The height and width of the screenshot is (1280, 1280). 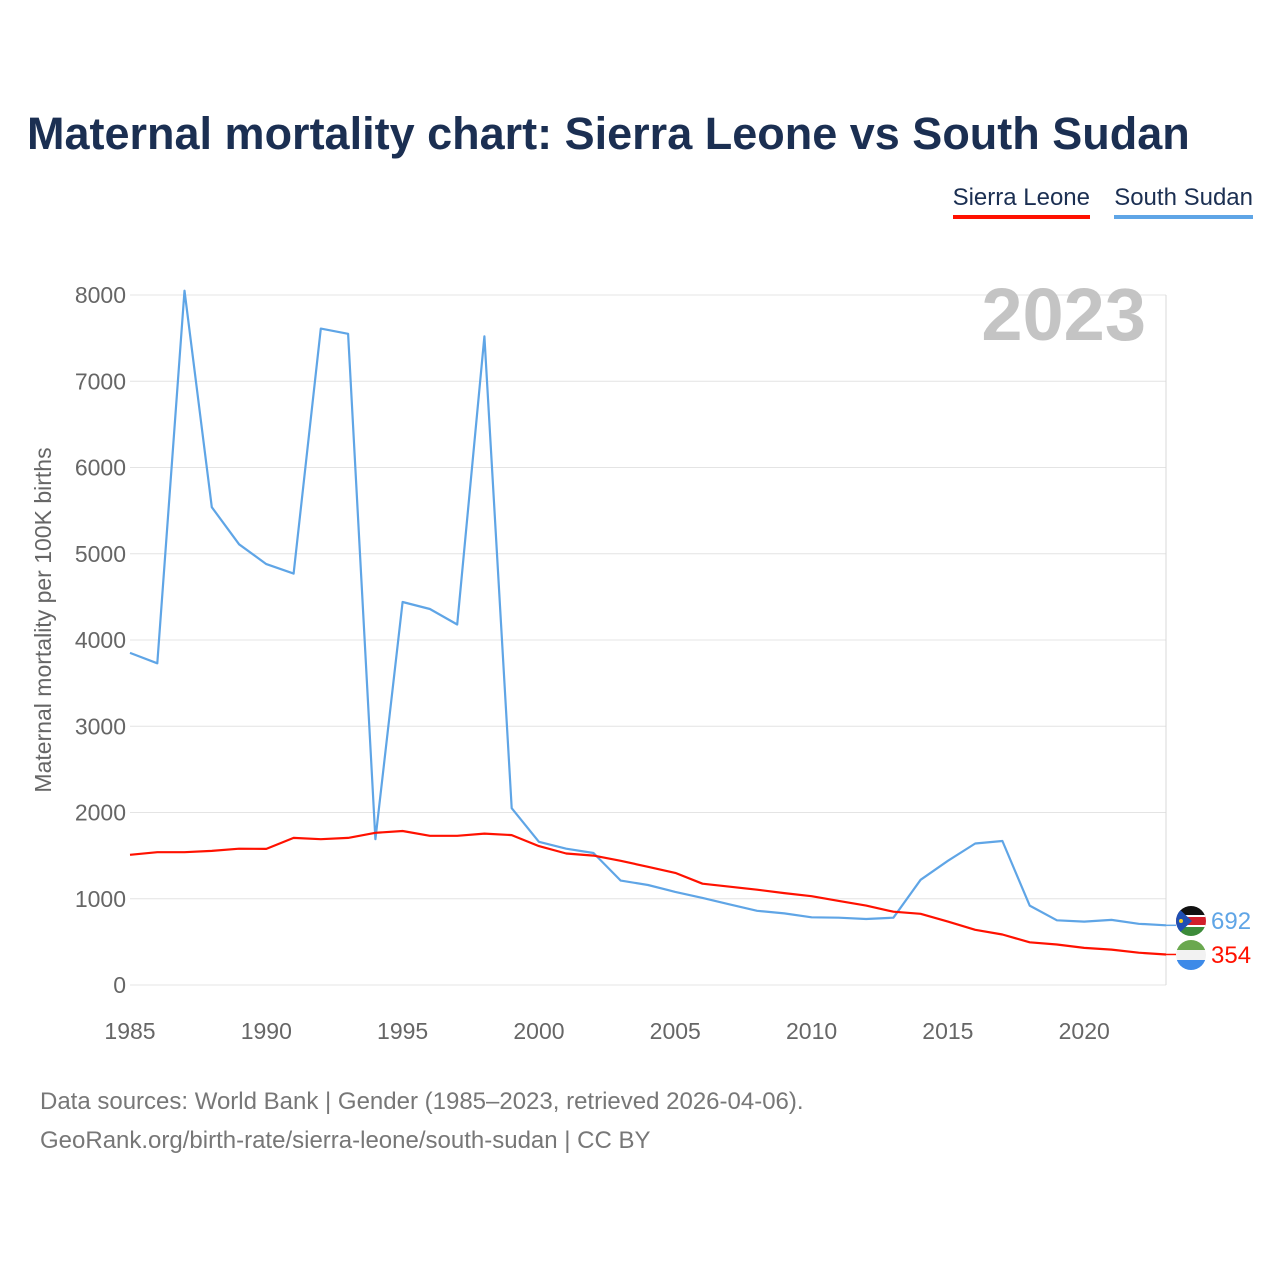 I want to click on x-tick-label: 2000, so click(x=538, y=1031).